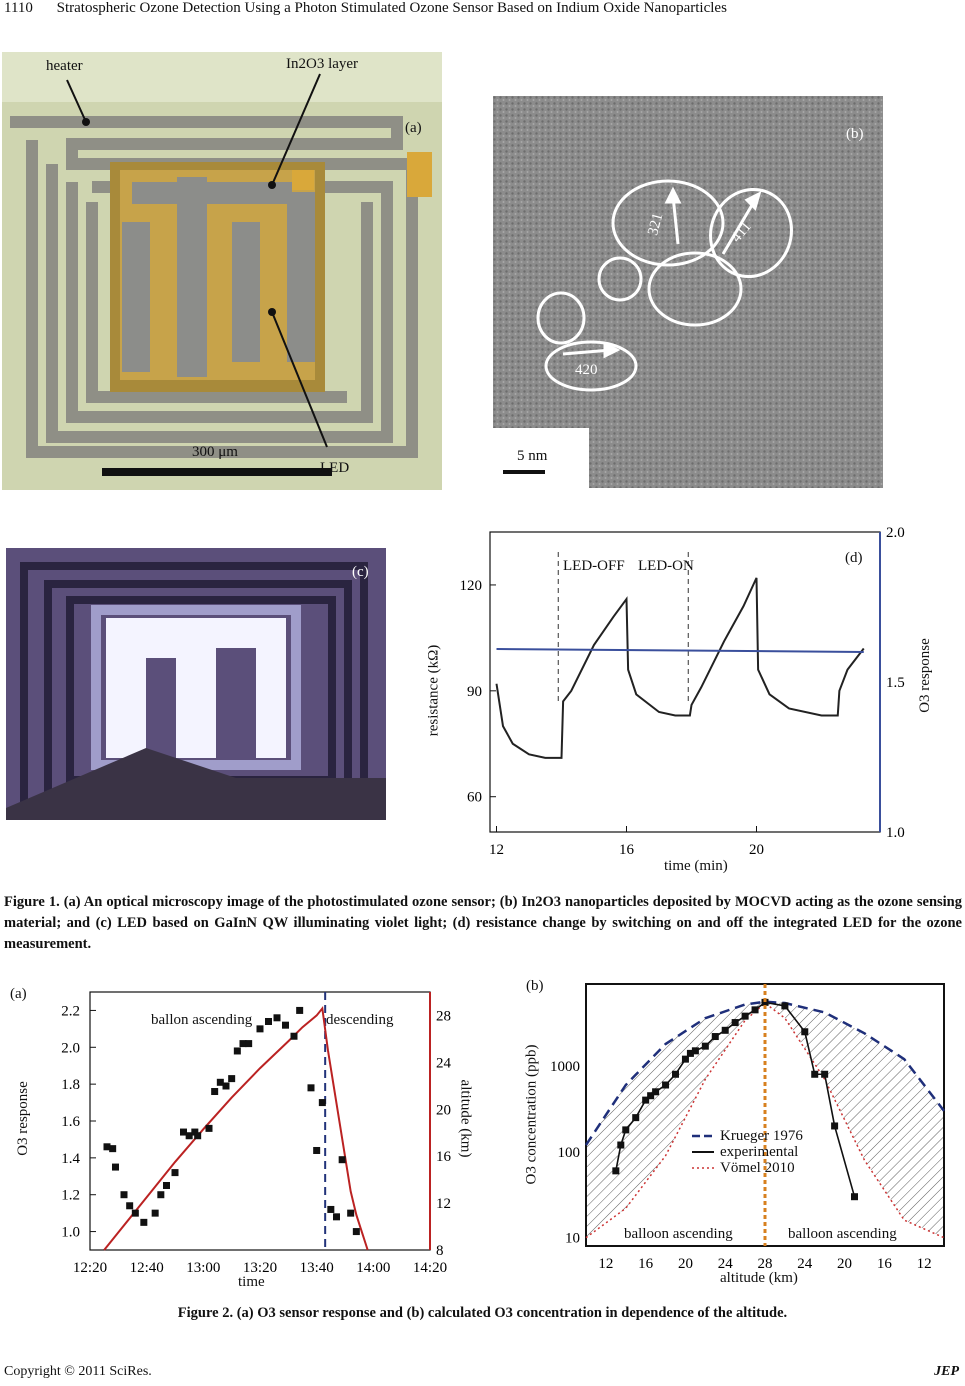  What do you see at coordinates (532, 456) in the screenshot?
I see `scale-5nm-label: 5 nm` at bounding box center [532, 456].